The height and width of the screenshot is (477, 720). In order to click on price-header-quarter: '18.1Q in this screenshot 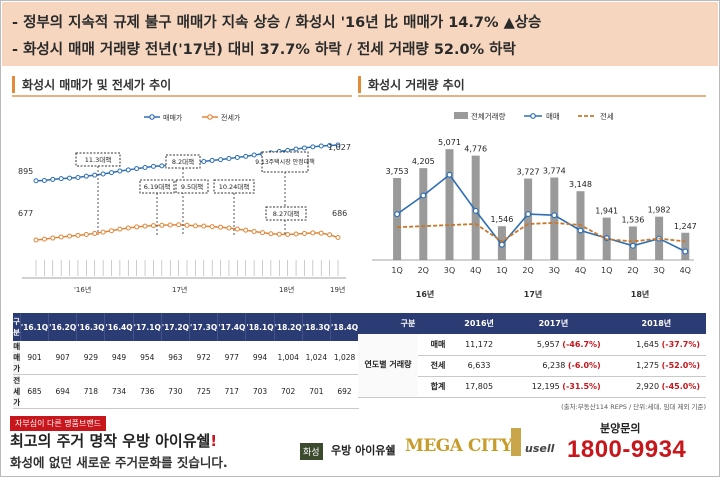, I will do `click(260, 327)`.